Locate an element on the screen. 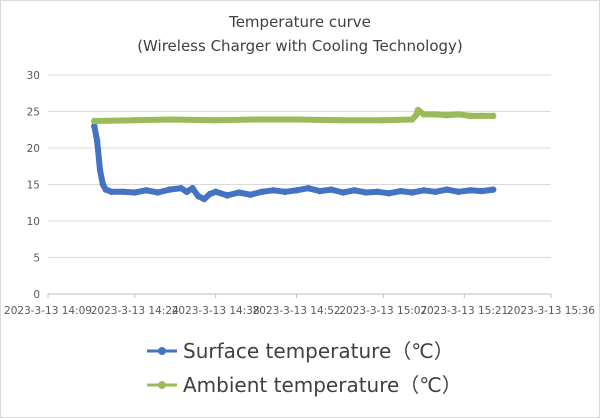 Image resolution: width=600 pixels, height=418 pixels. x-tick-label: 2023-3-13 15:07 is located at coordinates (383, 311).